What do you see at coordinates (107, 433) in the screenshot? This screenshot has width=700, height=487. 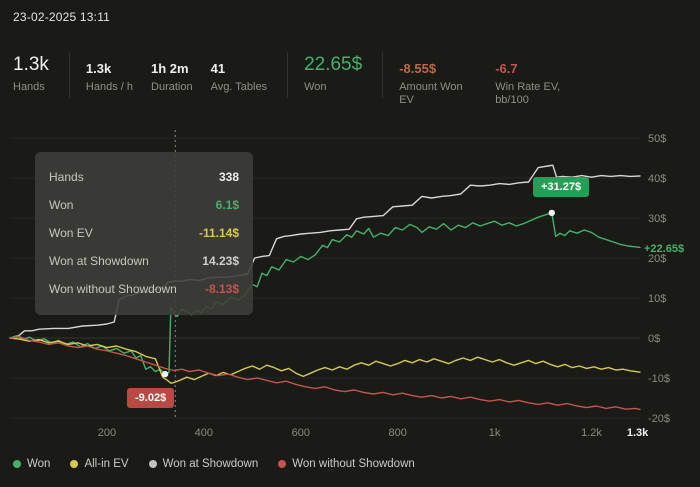 I see `svg-text: 200` at bounding box center [107, 433].